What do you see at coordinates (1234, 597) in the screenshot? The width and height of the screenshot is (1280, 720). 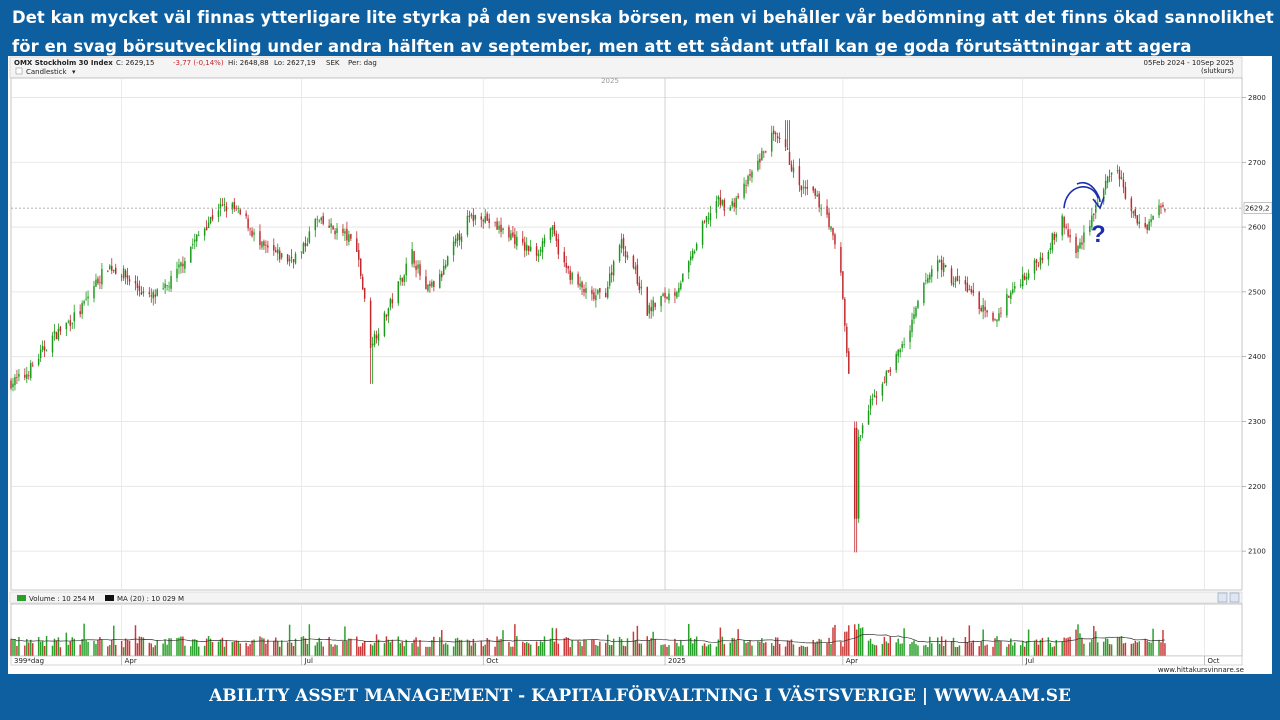 I see `close-icon` at bounding box center [1234, 597].